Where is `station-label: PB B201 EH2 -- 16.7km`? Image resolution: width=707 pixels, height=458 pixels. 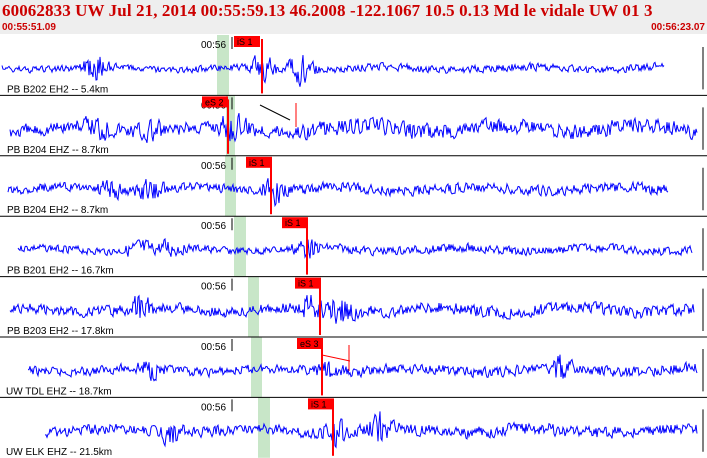
station-label: PB B201 EH2 -- 16.7km is located at coordinates (60, 271).